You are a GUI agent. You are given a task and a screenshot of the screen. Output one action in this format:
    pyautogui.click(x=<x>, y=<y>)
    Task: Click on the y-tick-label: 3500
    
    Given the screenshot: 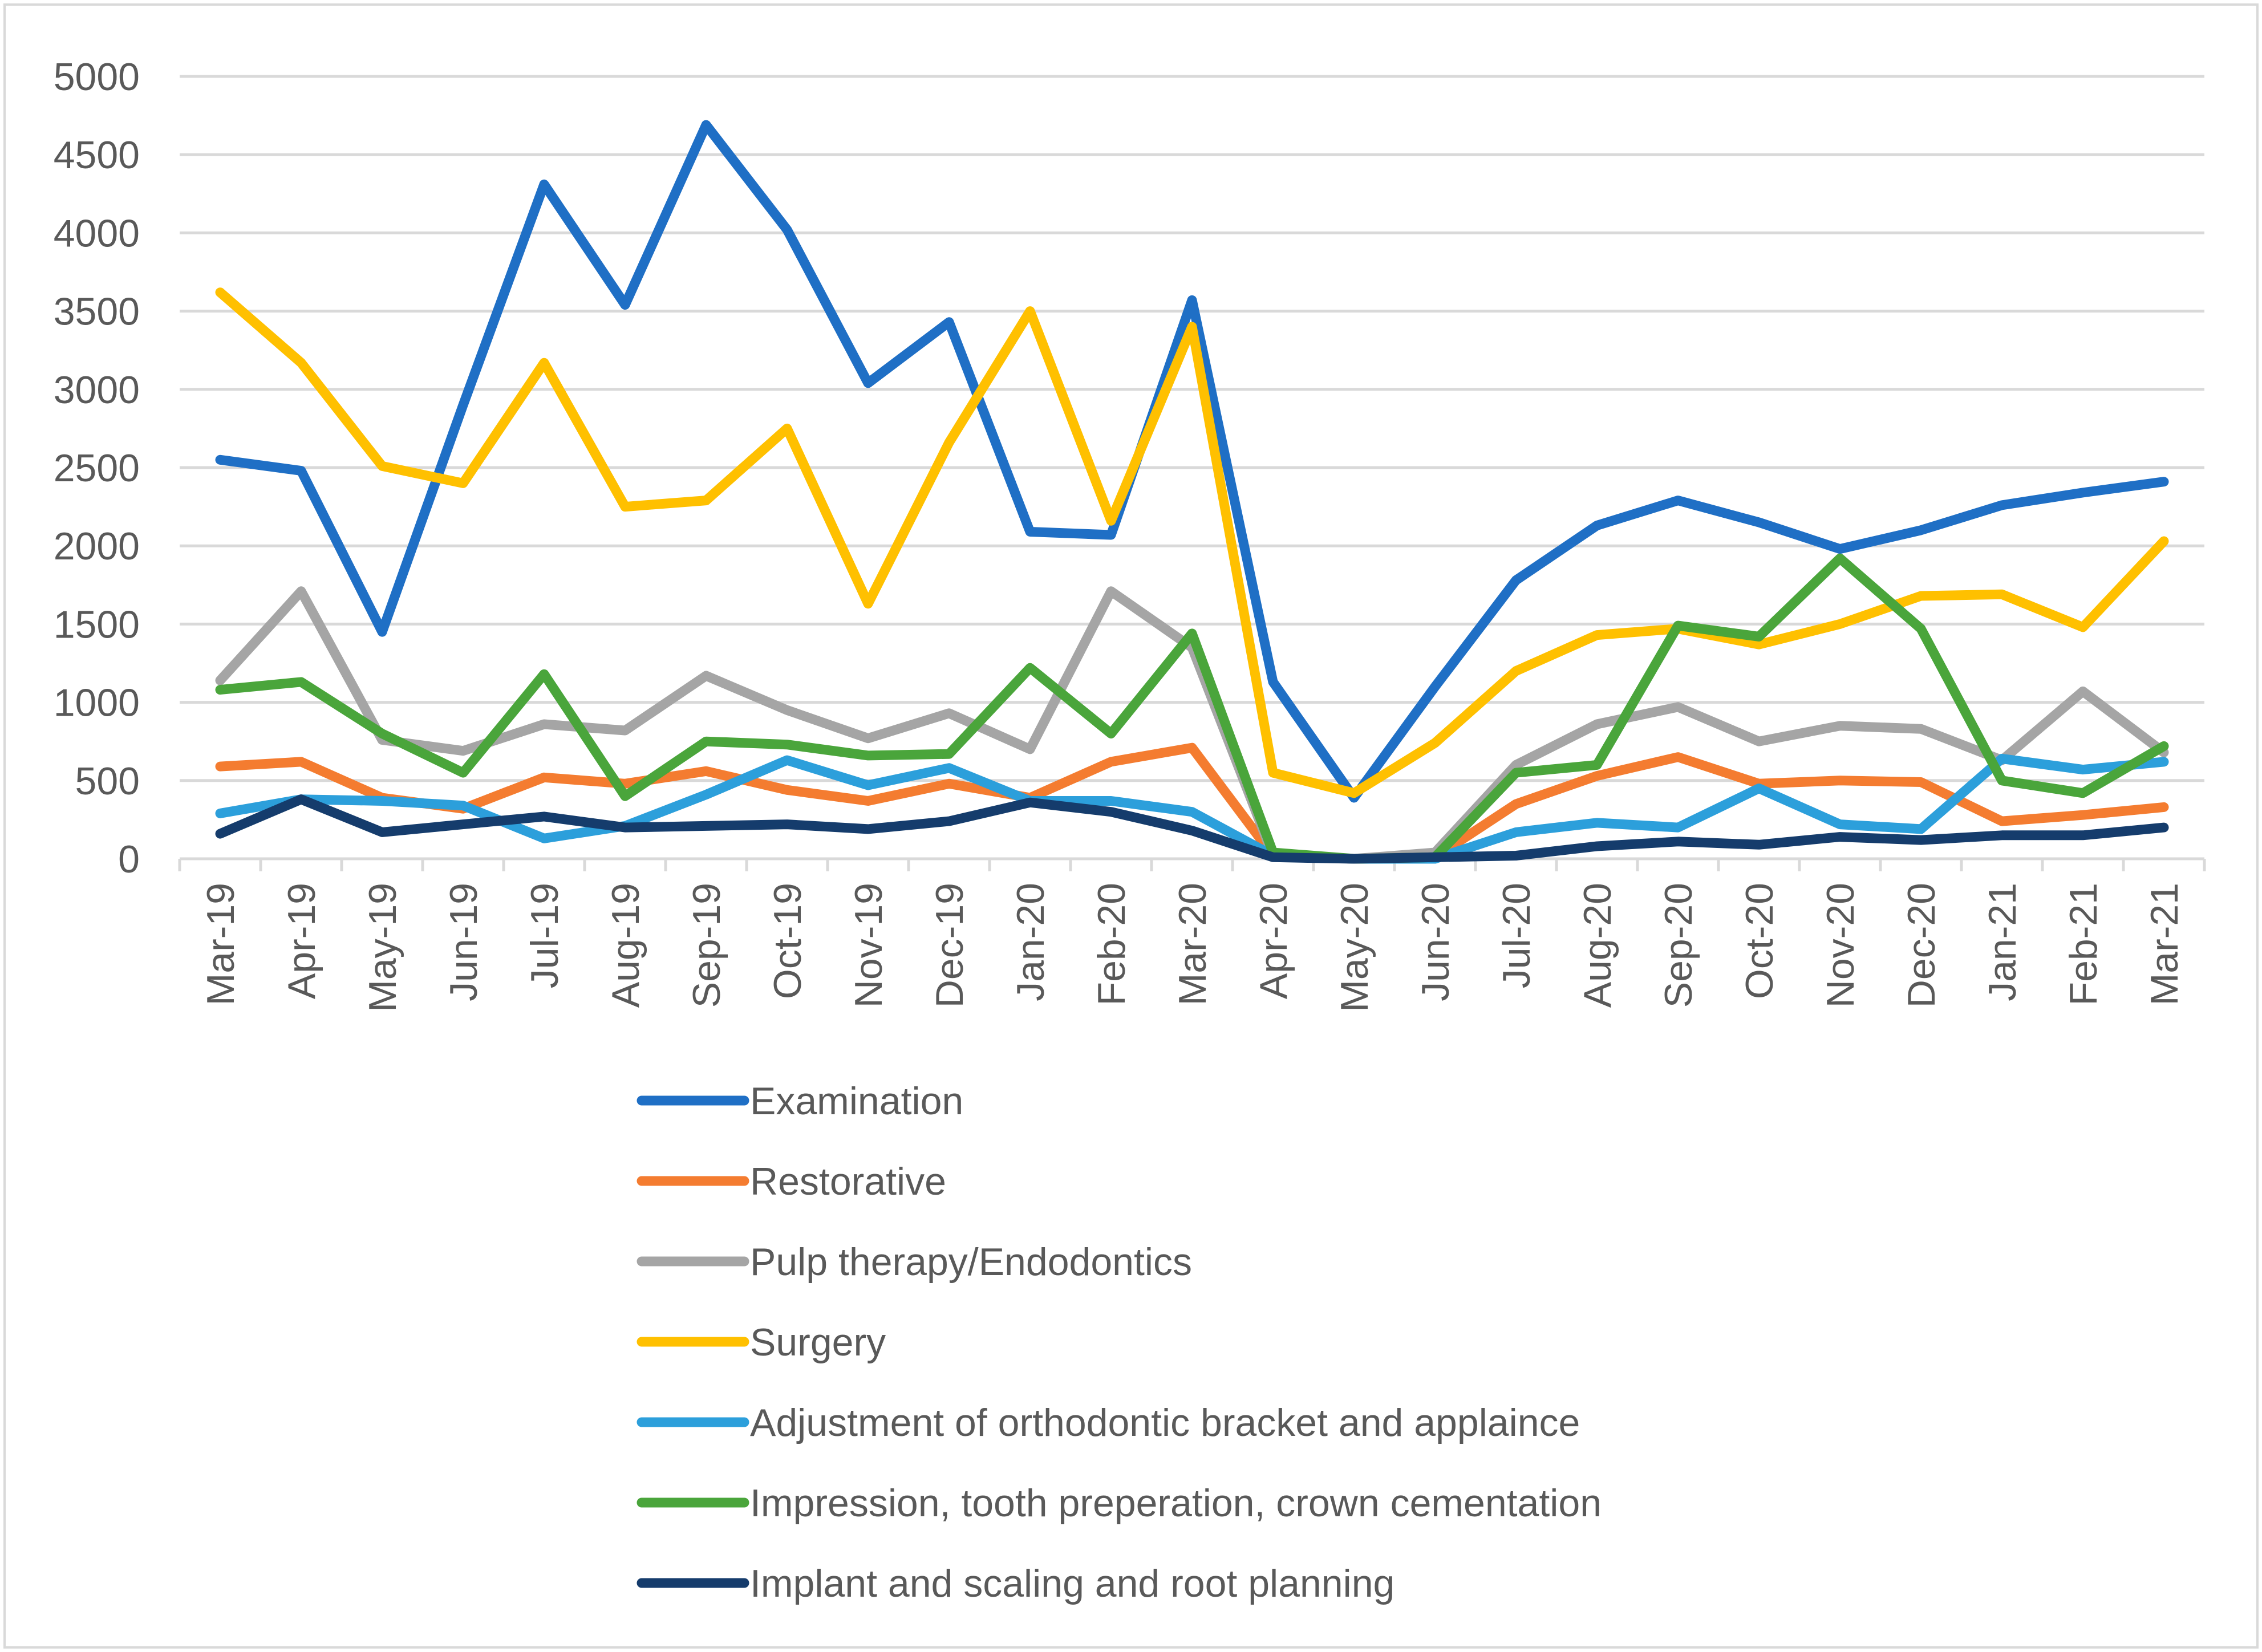 What is the action you would take?
    pyautogui.click(x=97, y=312)
    